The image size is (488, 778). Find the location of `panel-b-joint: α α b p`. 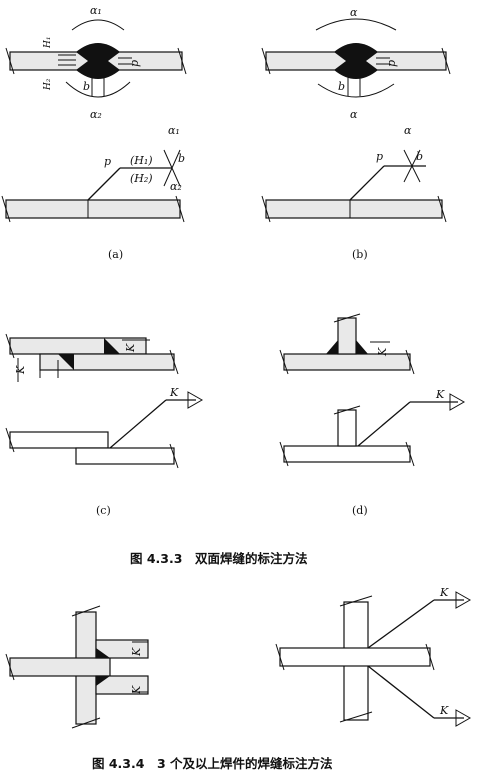

panel-b-joint: α α b p is located at coordinates (356, 63).